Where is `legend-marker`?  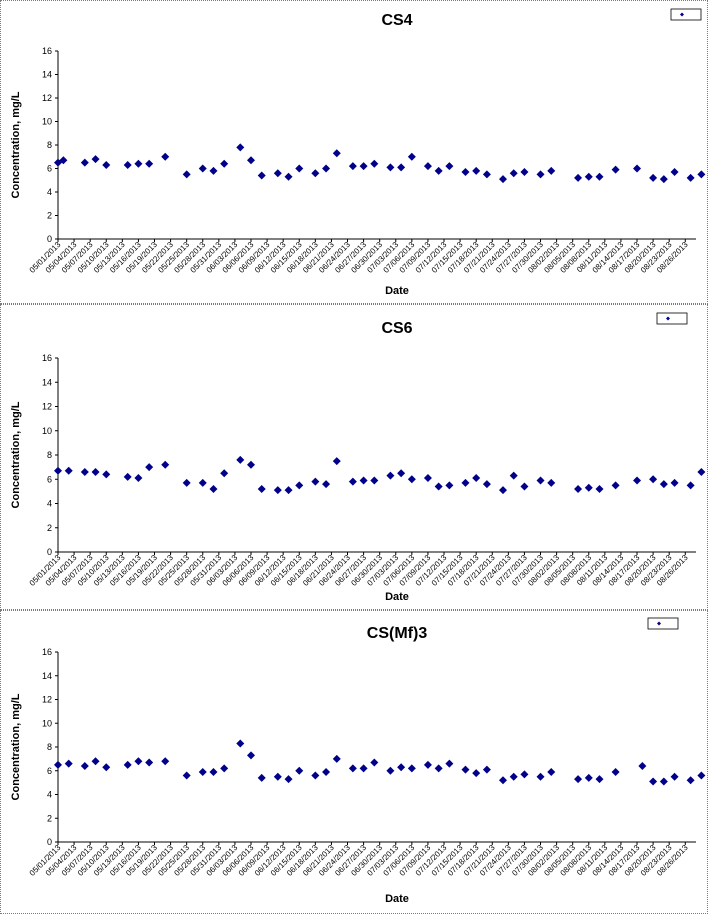
legend-marker is located at coordinates (659, 623).